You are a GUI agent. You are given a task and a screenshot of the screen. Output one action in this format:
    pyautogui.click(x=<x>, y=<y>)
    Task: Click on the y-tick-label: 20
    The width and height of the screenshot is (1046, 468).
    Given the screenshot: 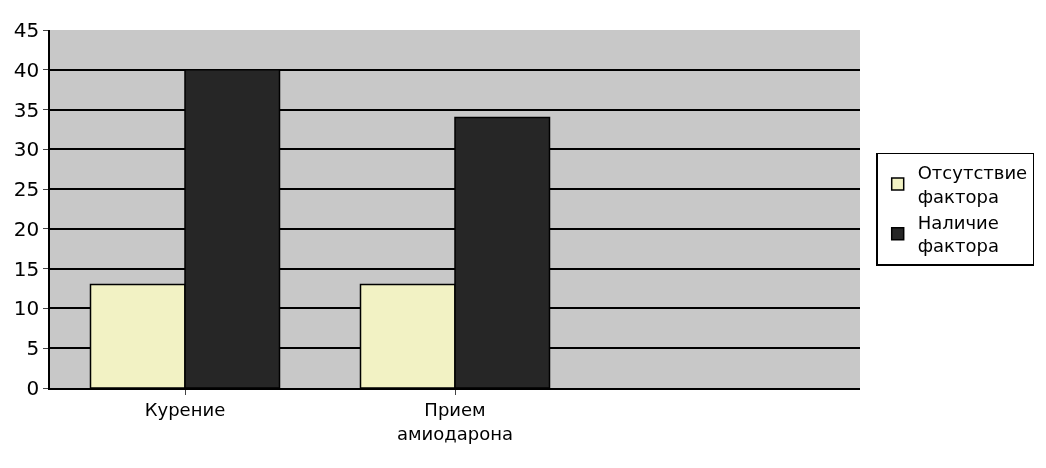 What is the action you would take?
    pyautogui.click(x=26, y=228)
    